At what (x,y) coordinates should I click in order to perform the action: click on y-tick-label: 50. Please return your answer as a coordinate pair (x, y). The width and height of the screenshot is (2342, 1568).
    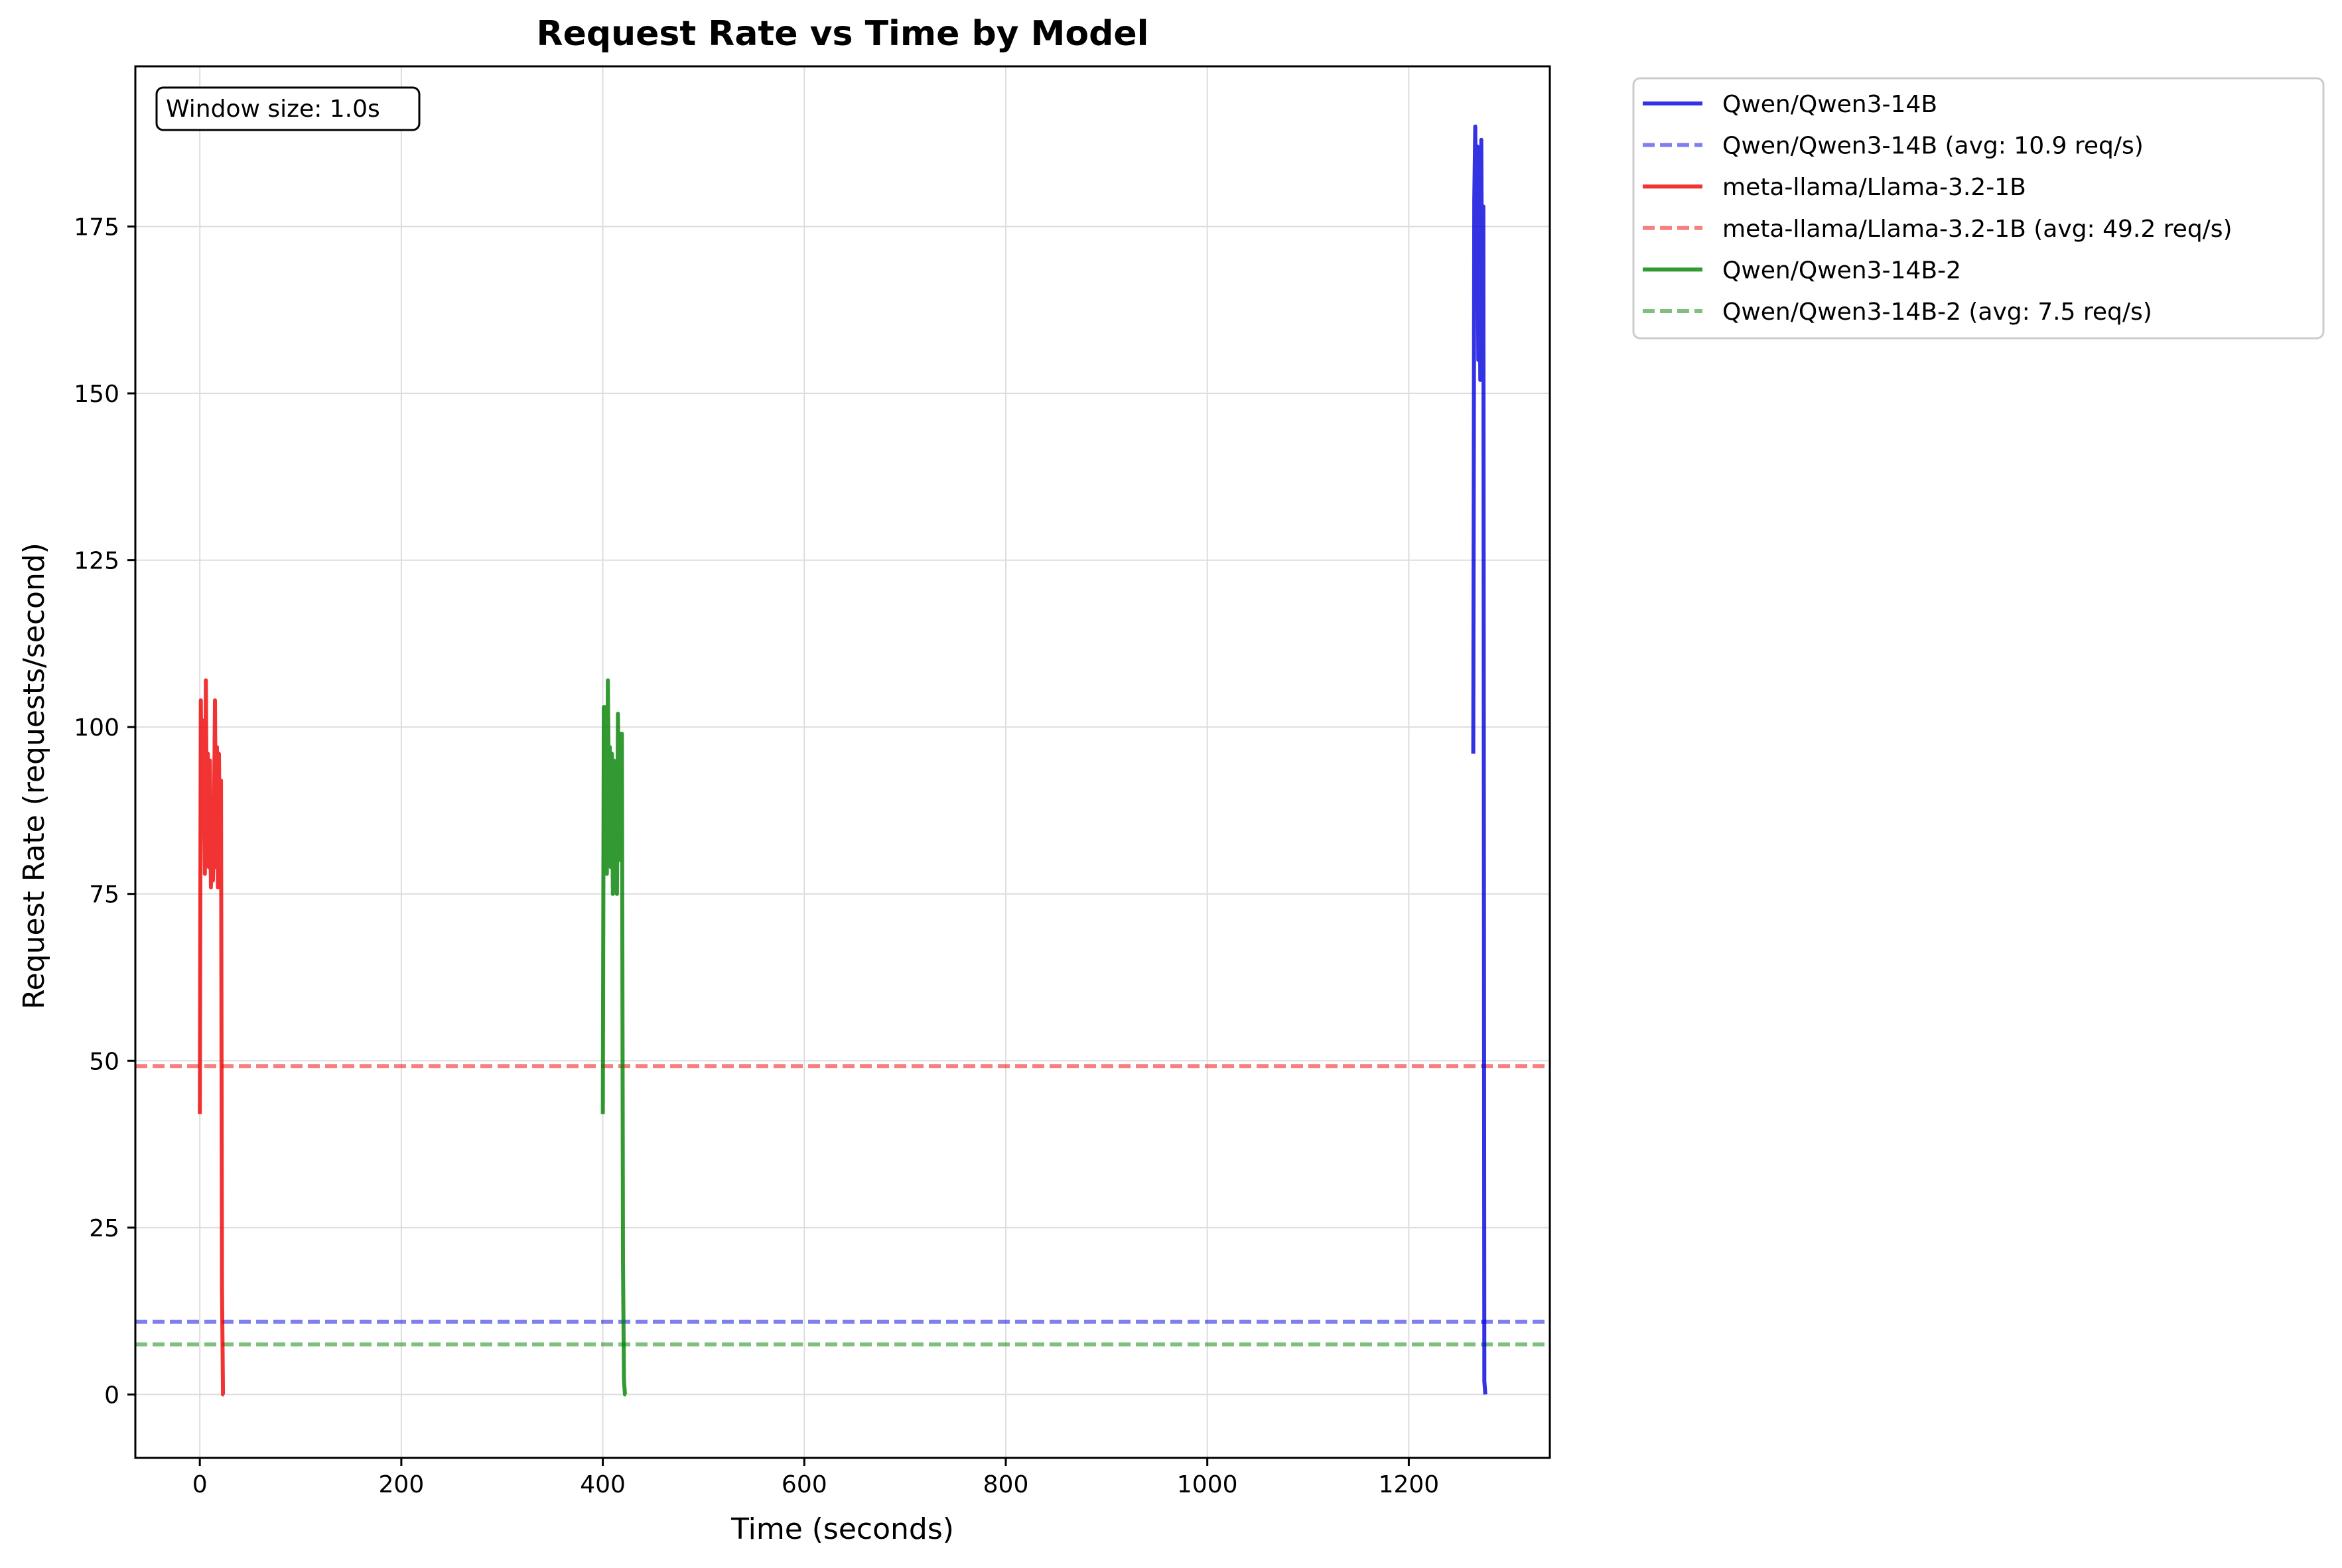
    Looking at the image, I should click on (104, 1061).